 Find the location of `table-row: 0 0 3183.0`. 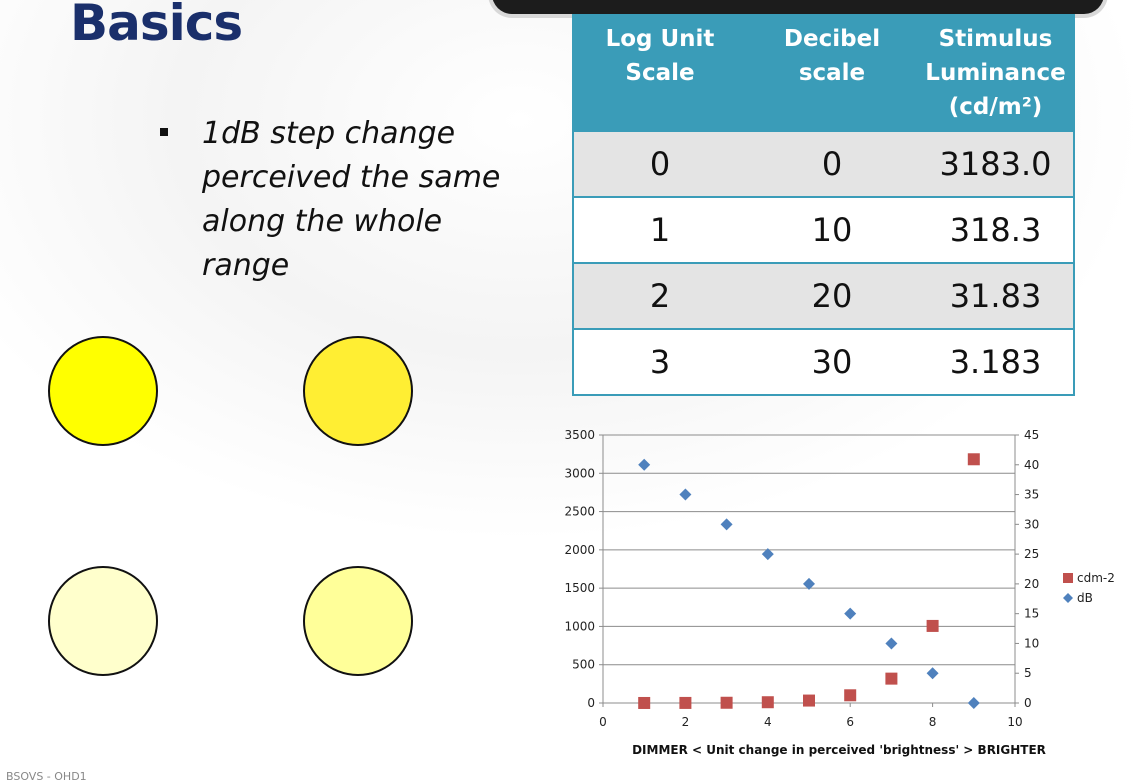

table-row: 0 0 3183.0 is located at coordinates (823, 163).